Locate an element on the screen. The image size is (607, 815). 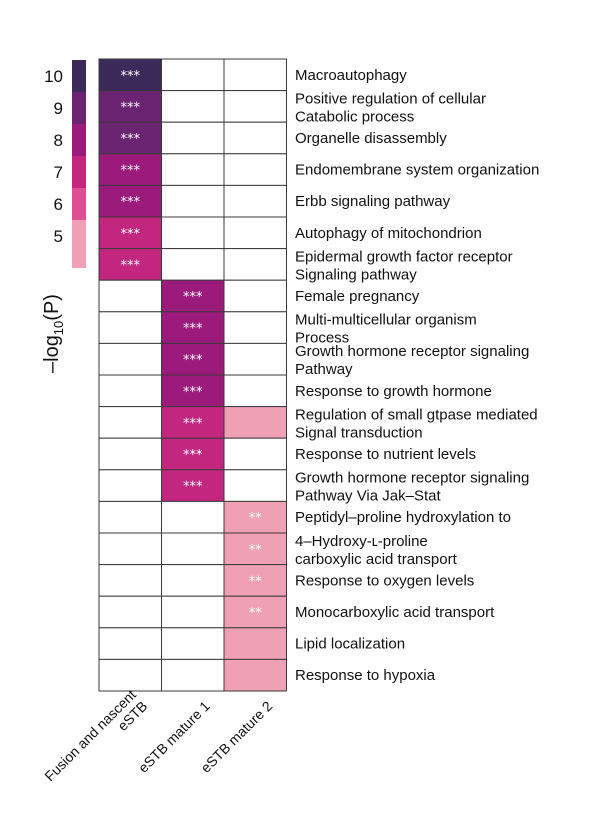
row-label: Response to growth hormone is located at coordinates (393, 391).